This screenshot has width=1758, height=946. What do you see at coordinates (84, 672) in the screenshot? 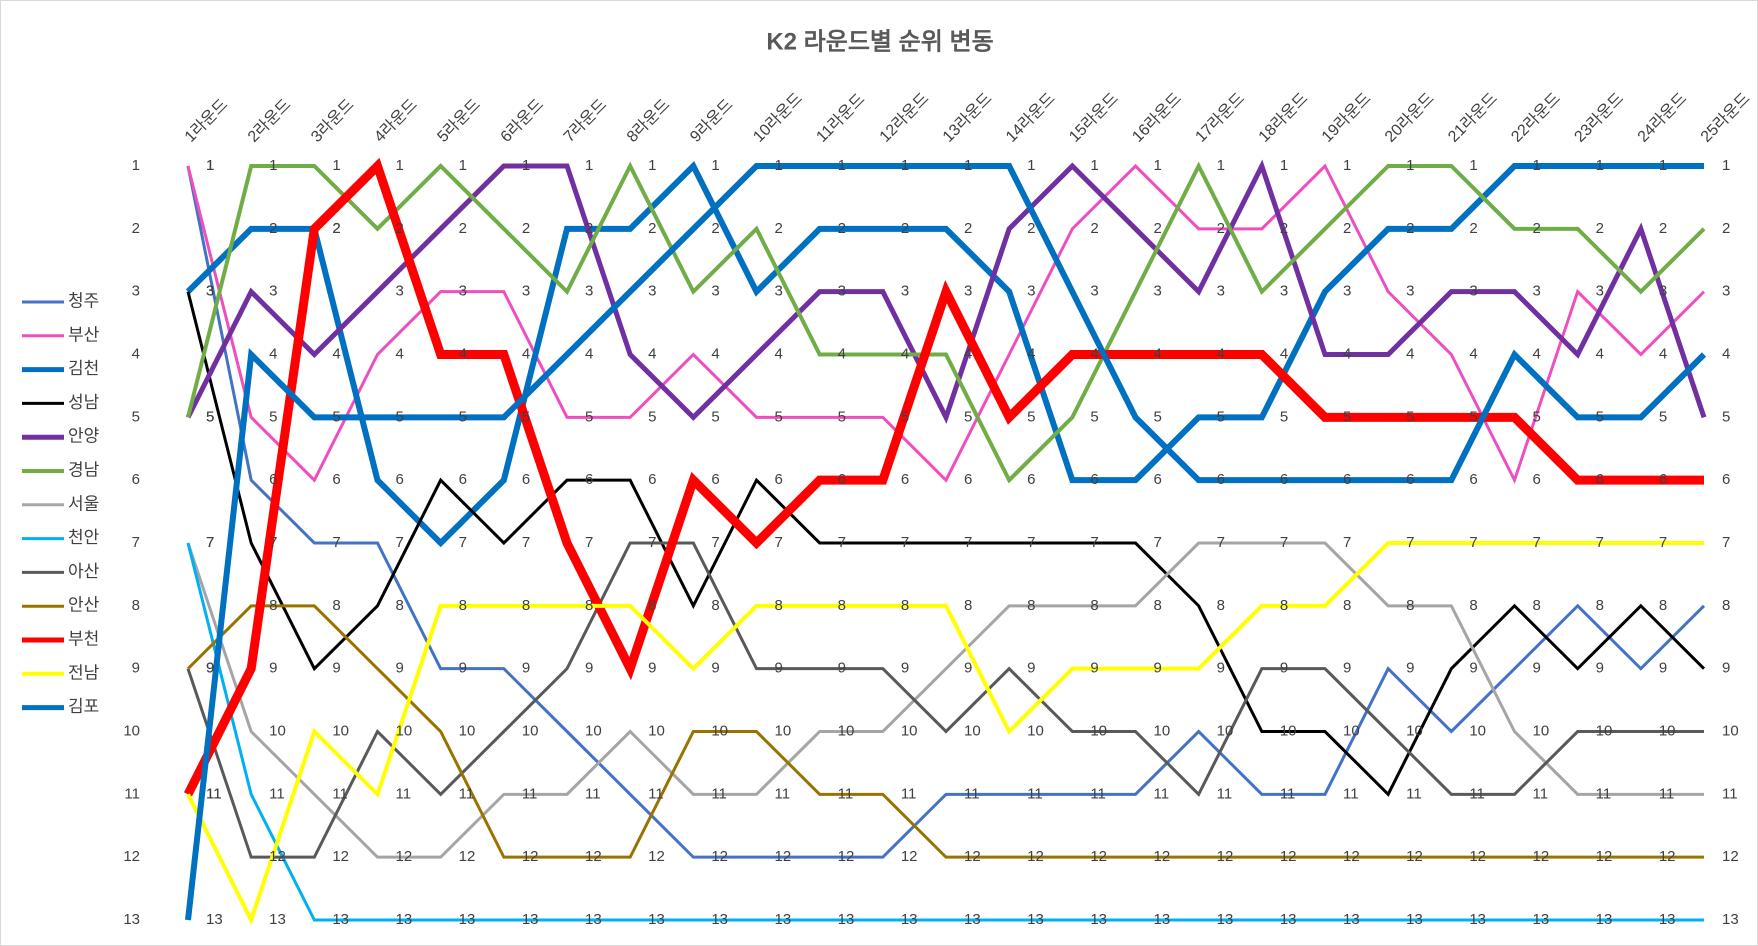
I see `legend-label: 전남` at bounding box center [84, 672].